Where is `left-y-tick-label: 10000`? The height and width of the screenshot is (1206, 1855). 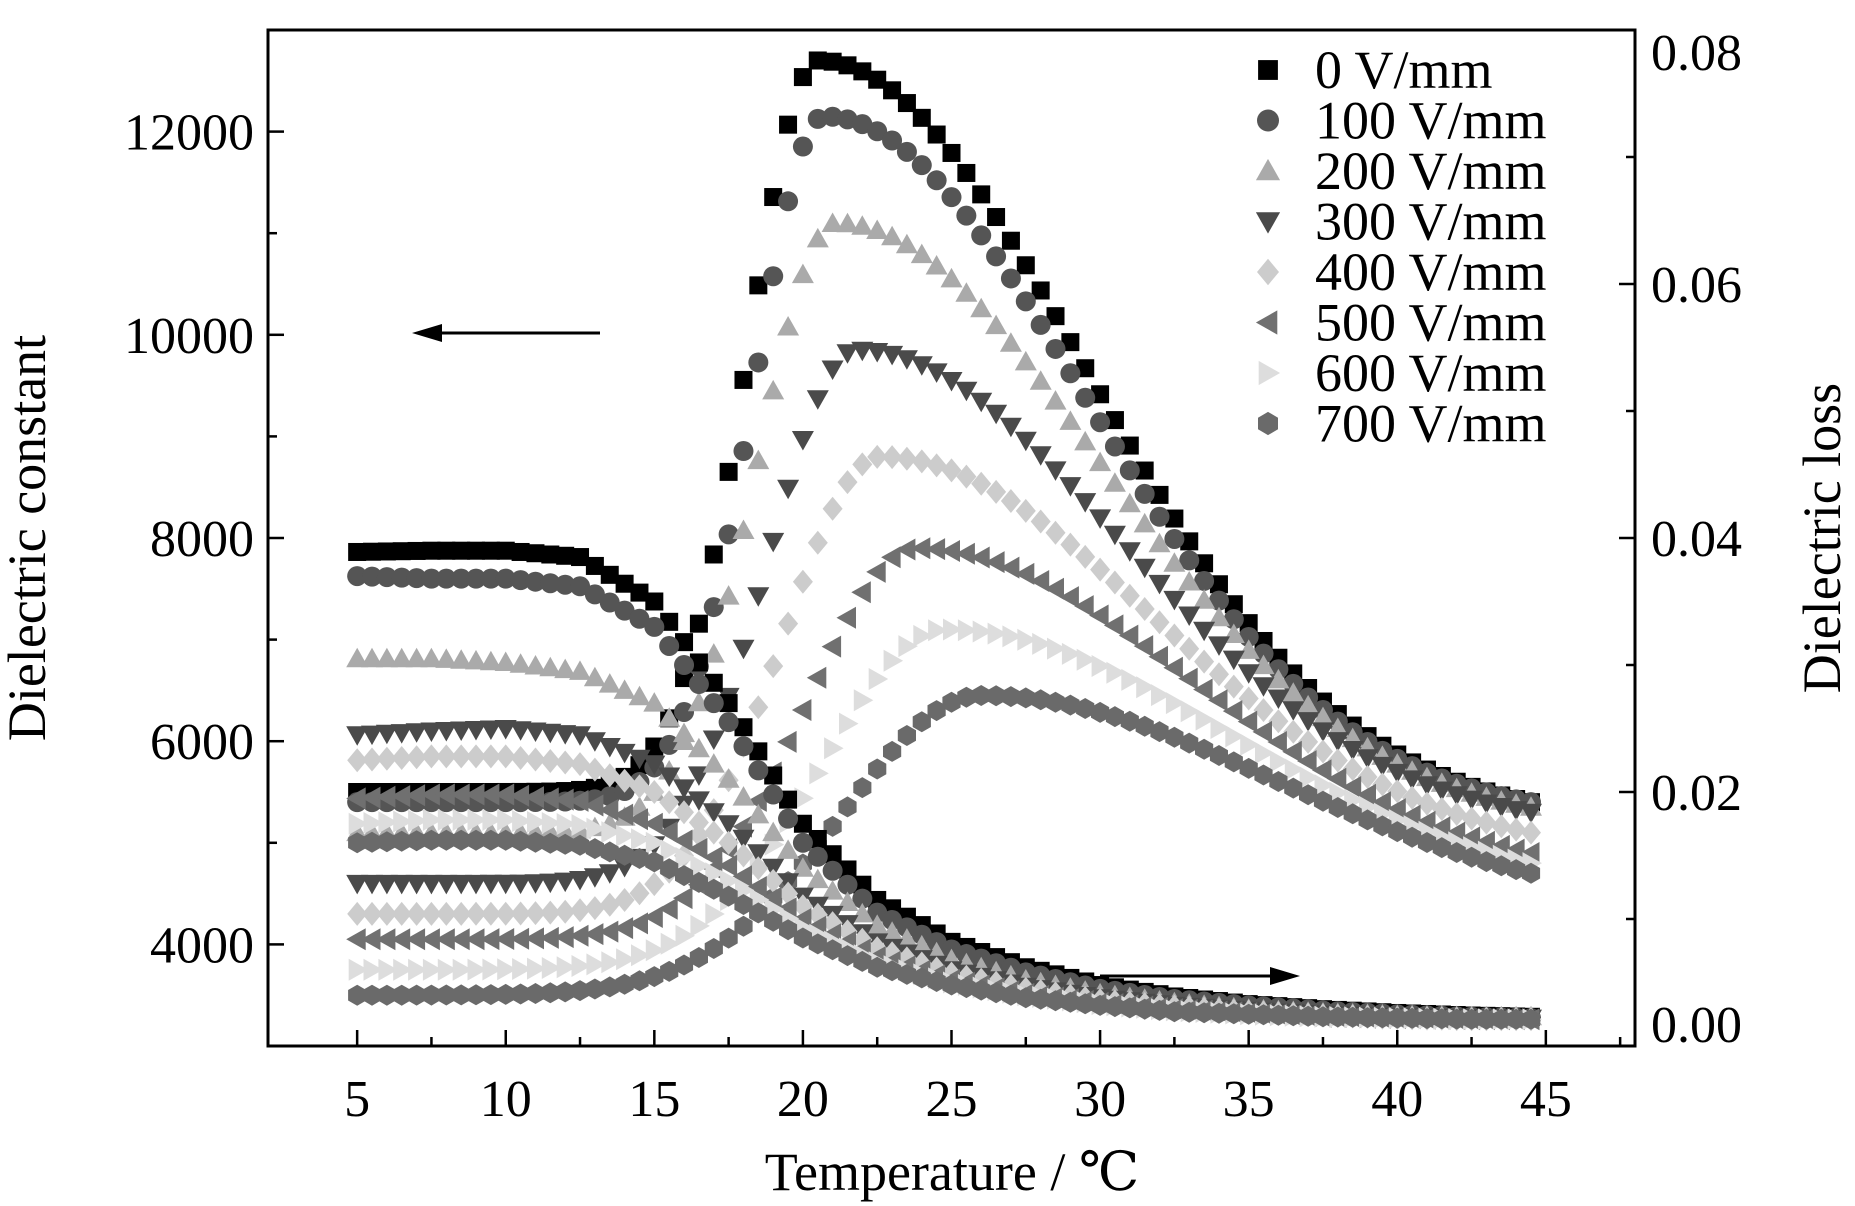 left-y-tick-label: 10000 is located at coordinates (189, 336).